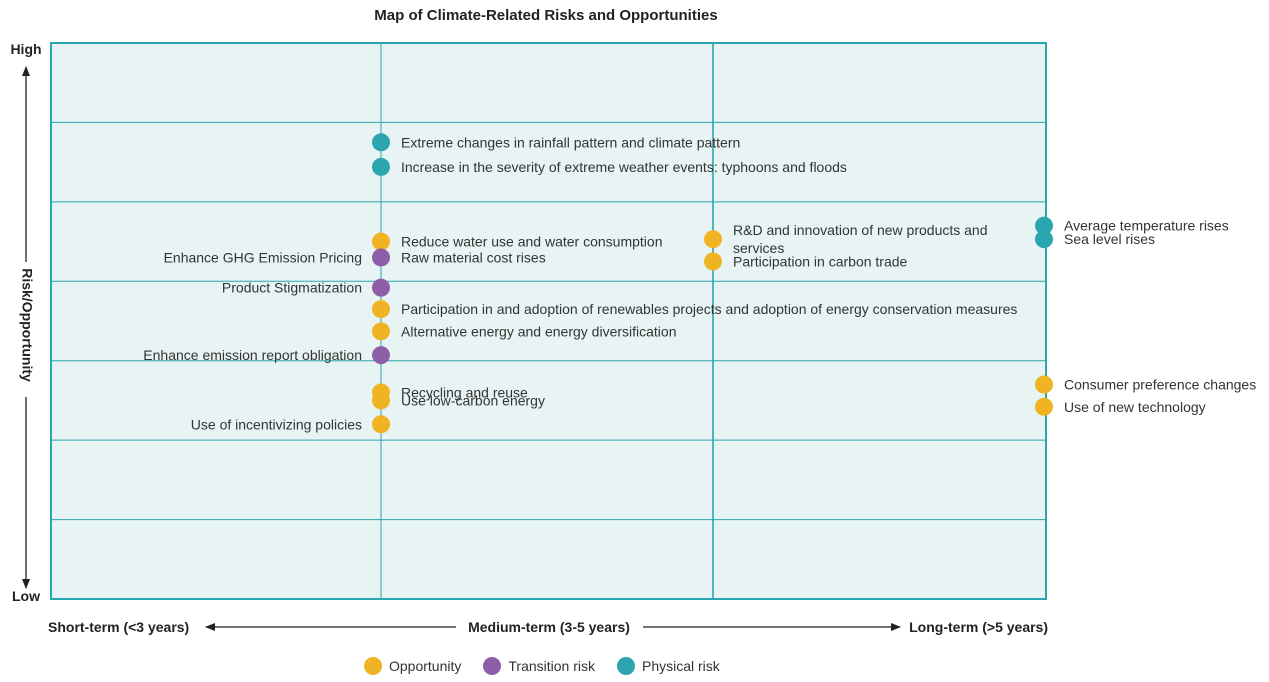 This screenshot has width=1269, height=682. What do you see at coordinates (820, 261) in the screenshot?
I see `label-participation-in-carbon-trade: Participation in carbon trade` at bounding box center [820, 261].